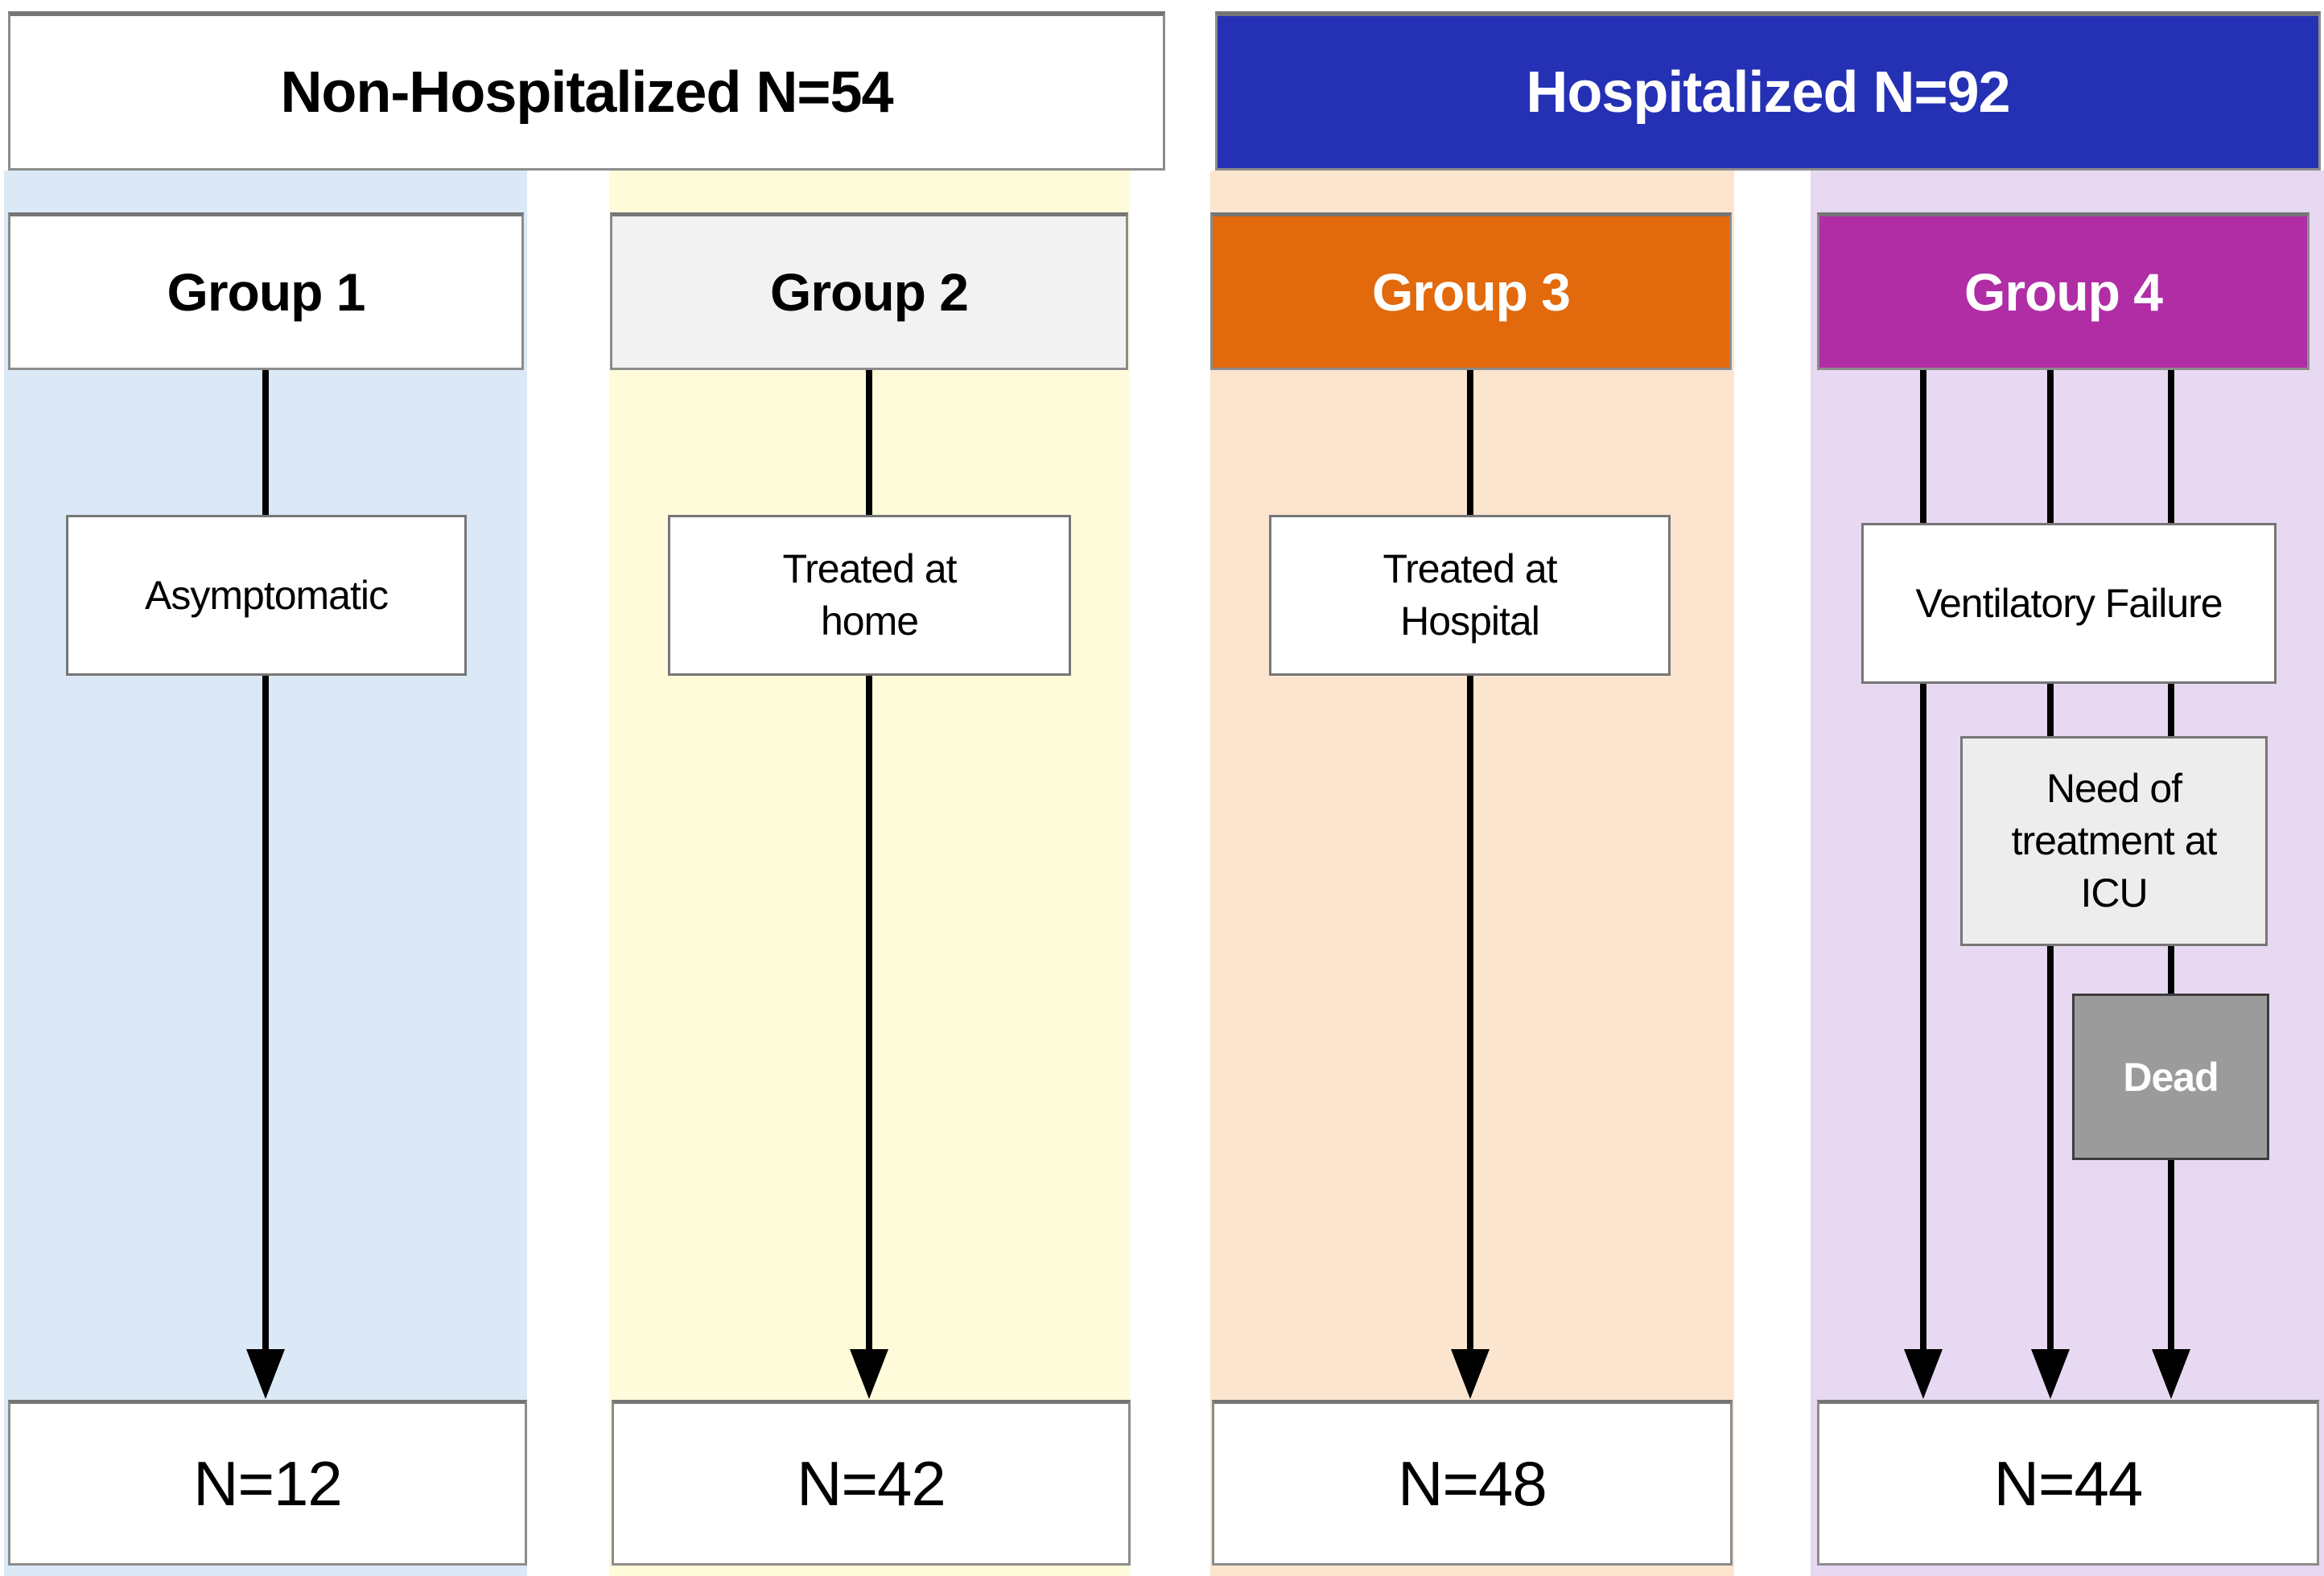 The width and height of the screenshot is (2324, 1576). I want to click on step-box-icu-treatment: Need of treatment at ICU, so click(2114, 841).